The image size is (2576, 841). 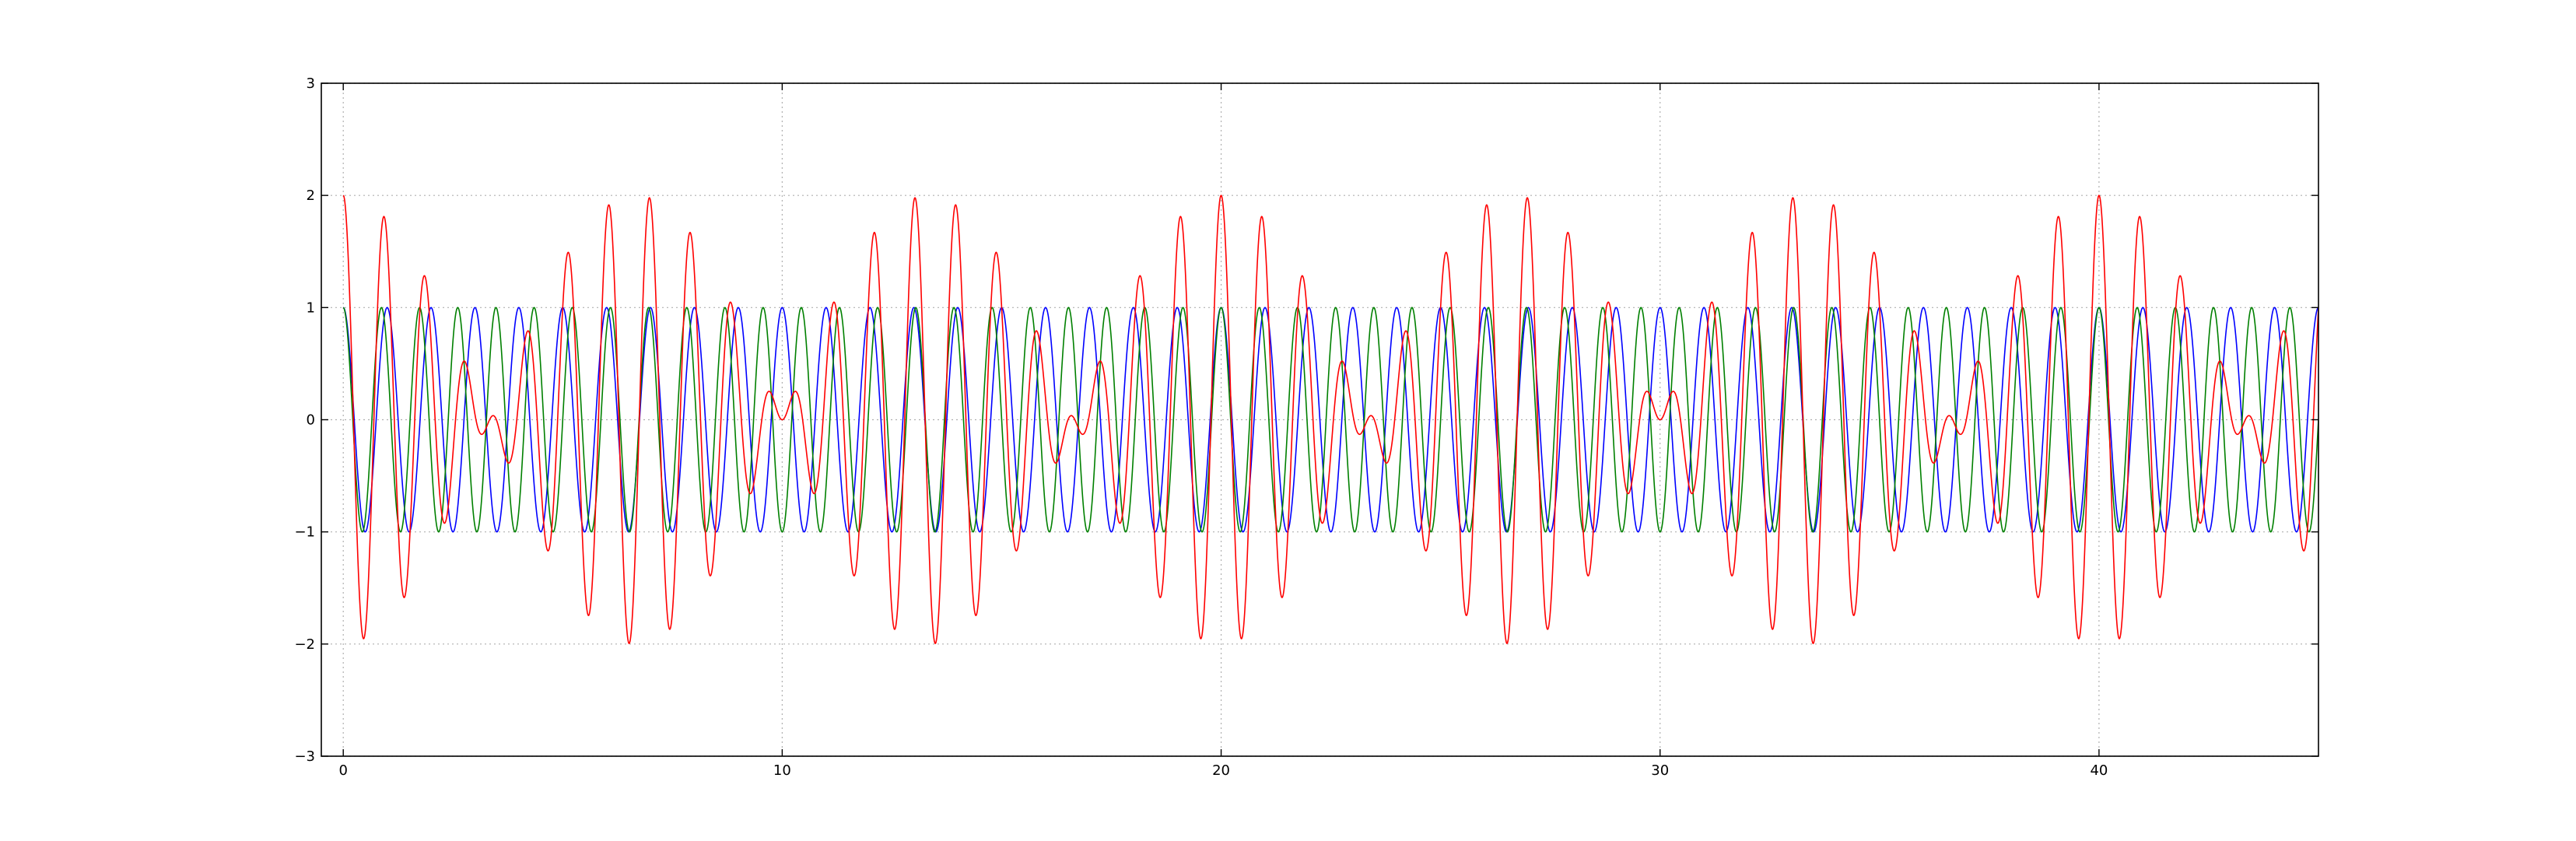 What do you see at coordinates (304, 644) in the screenshot?
I see `y-tick-label: −2` at bounding box center [304, 644].